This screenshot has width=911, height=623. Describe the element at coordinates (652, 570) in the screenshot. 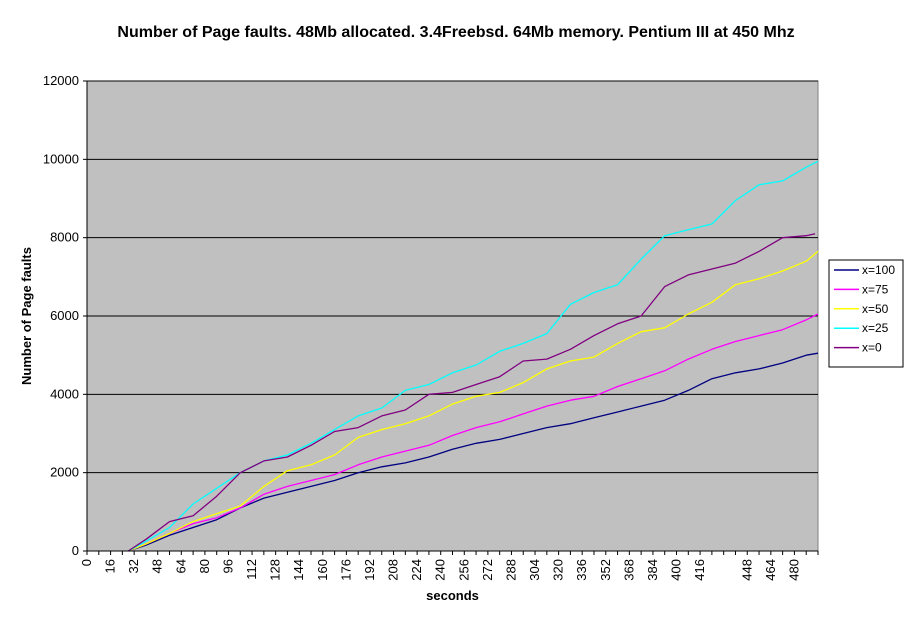

I see `x-tick-label: 384` at that location.